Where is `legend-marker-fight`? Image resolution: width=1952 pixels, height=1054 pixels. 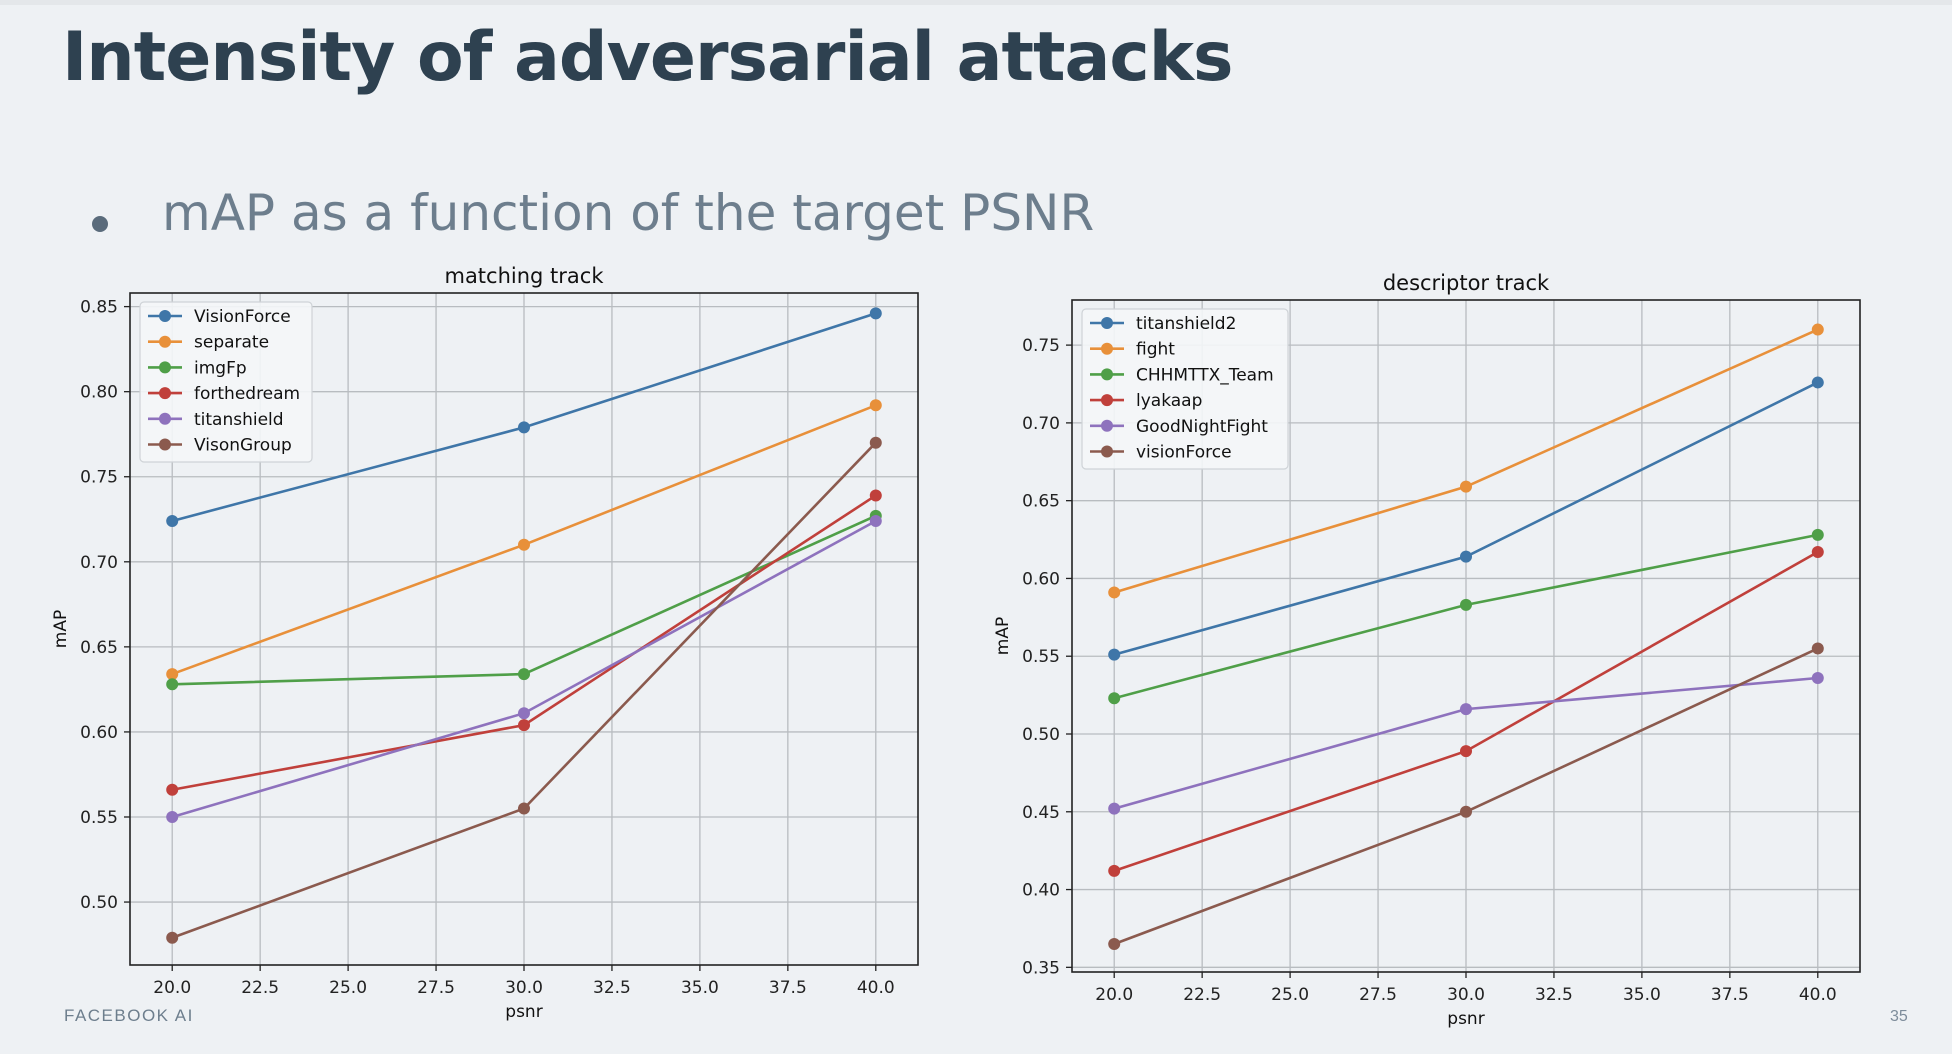
legend-marker-fight is located at coordinates (1107, 348).